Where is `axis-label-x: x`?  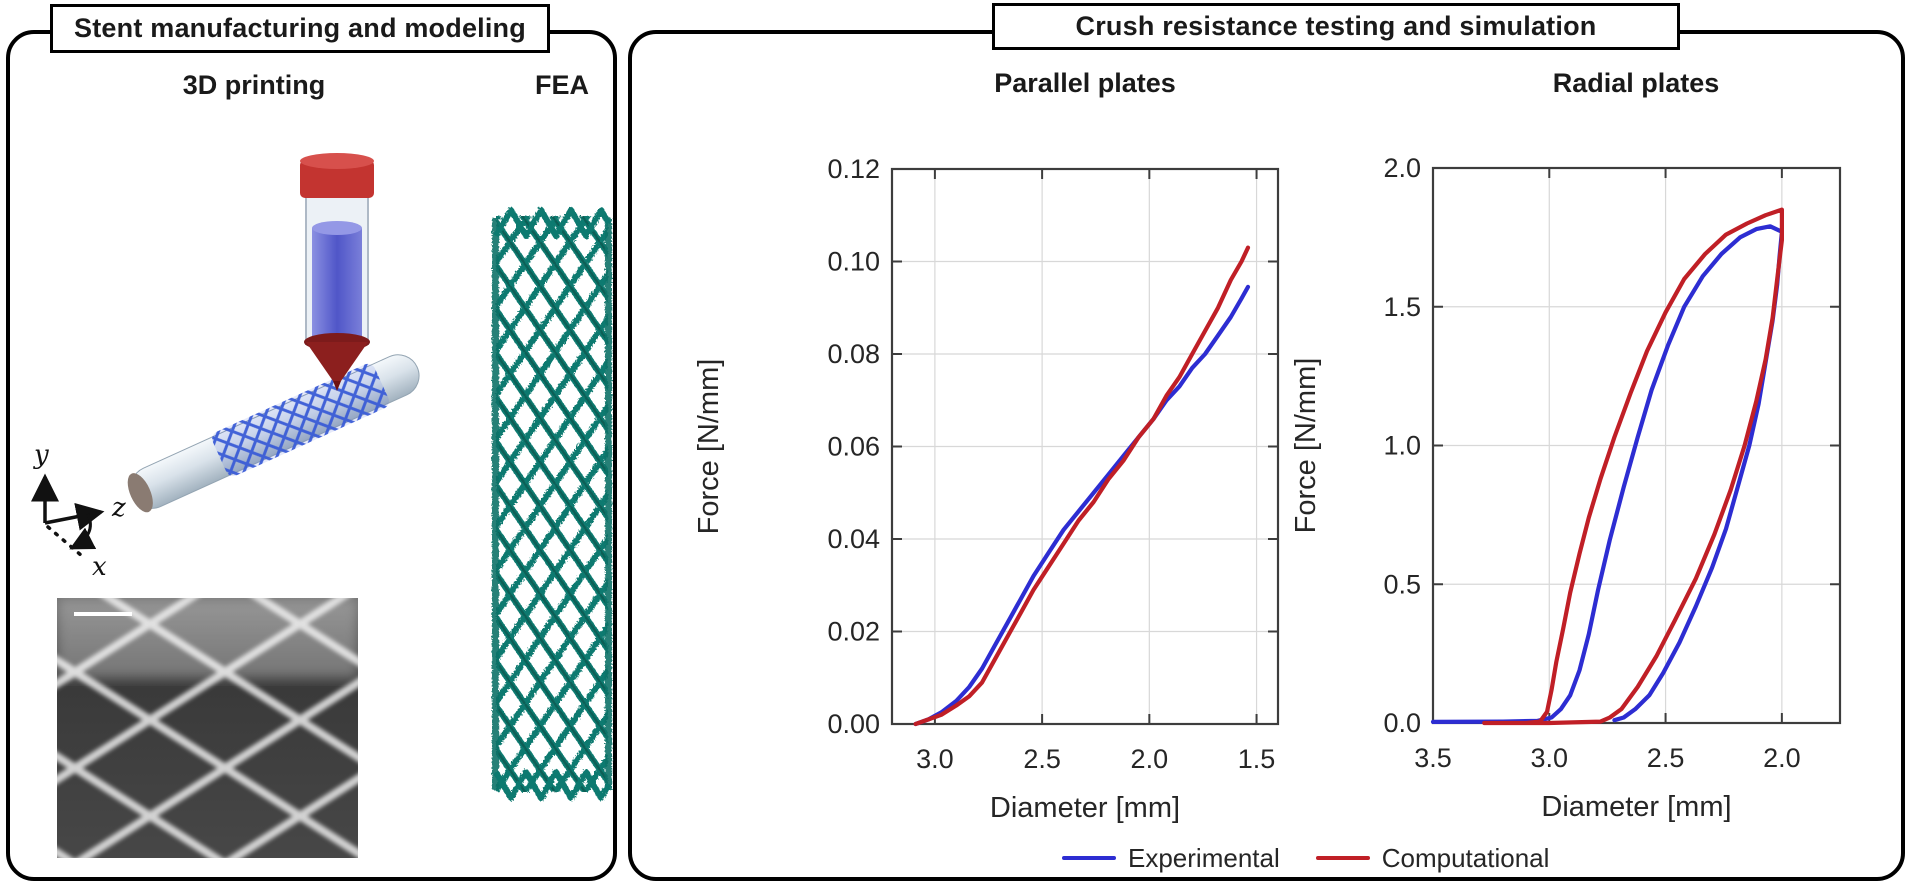
axis-label-x: x is located at coordinates (99, 567).